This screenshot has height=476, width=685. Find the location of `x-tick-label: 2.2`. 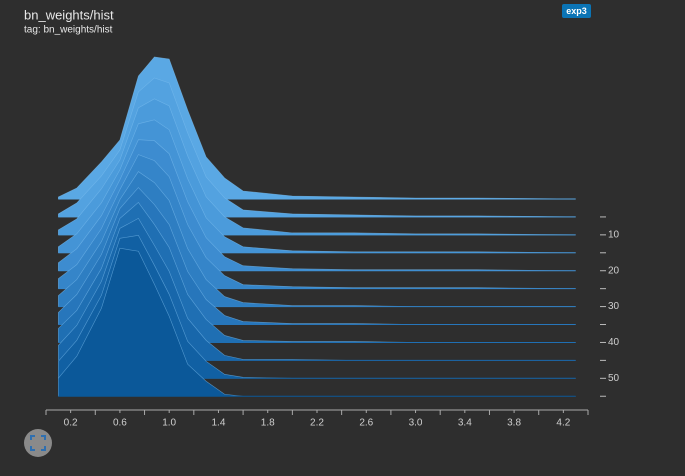

x-tick-label: 2.2 is located at coordinates (317, 423).